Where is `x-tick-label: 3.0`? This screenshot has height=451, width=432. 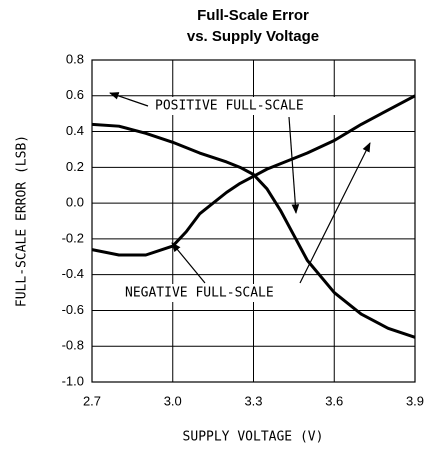
x-tick-label: 3.0 is located at coordinates (173, 400).